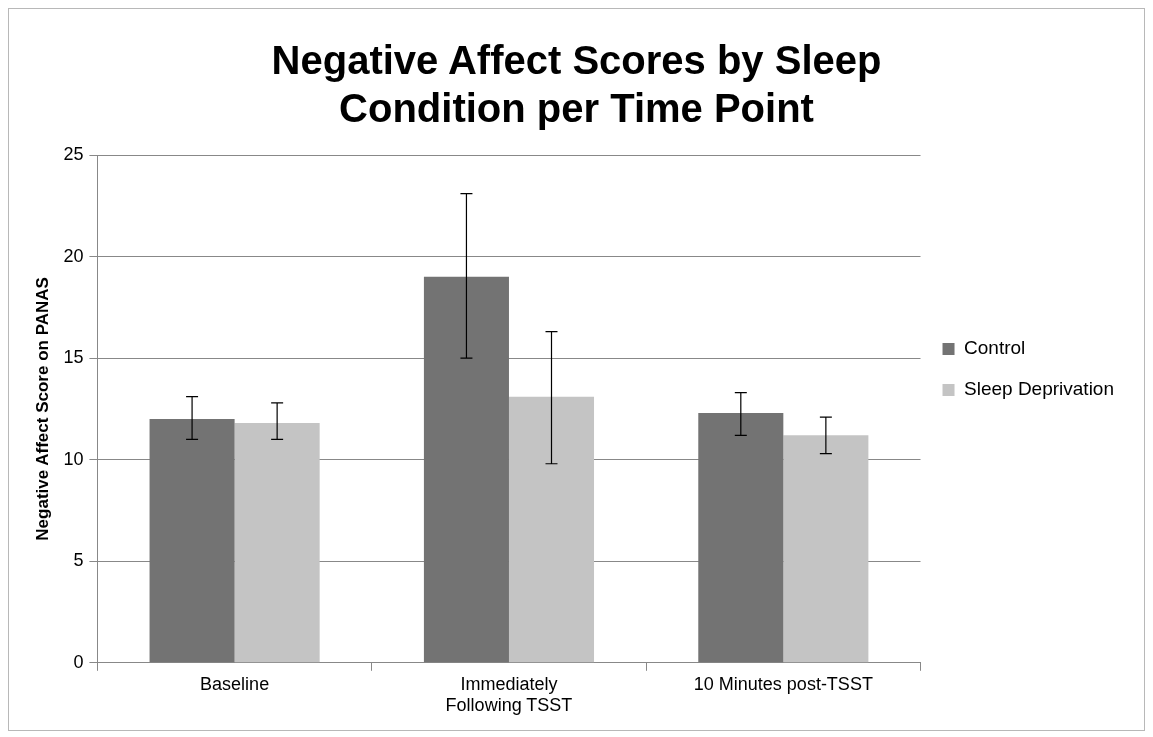 The width and height of the screenshot is (1153, 737). I want to click on y-tick-label: 15, so click(73, 357).